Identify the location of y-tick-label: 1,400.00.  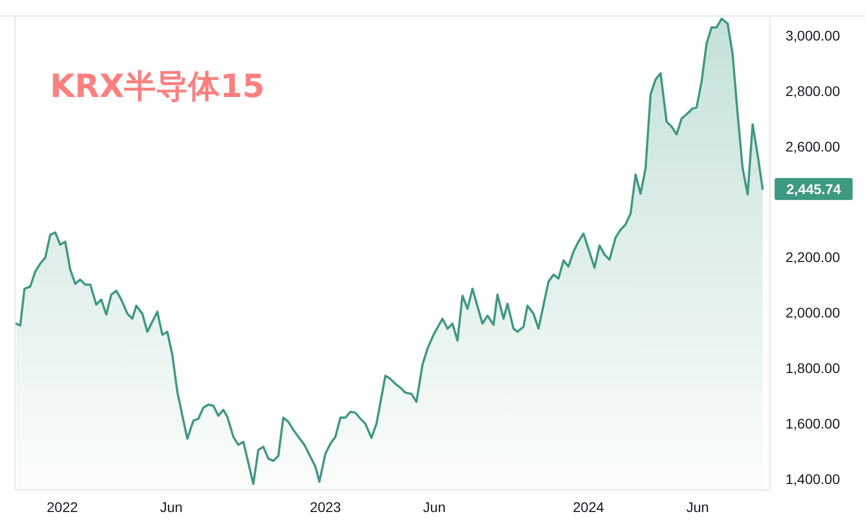
(813, 478).